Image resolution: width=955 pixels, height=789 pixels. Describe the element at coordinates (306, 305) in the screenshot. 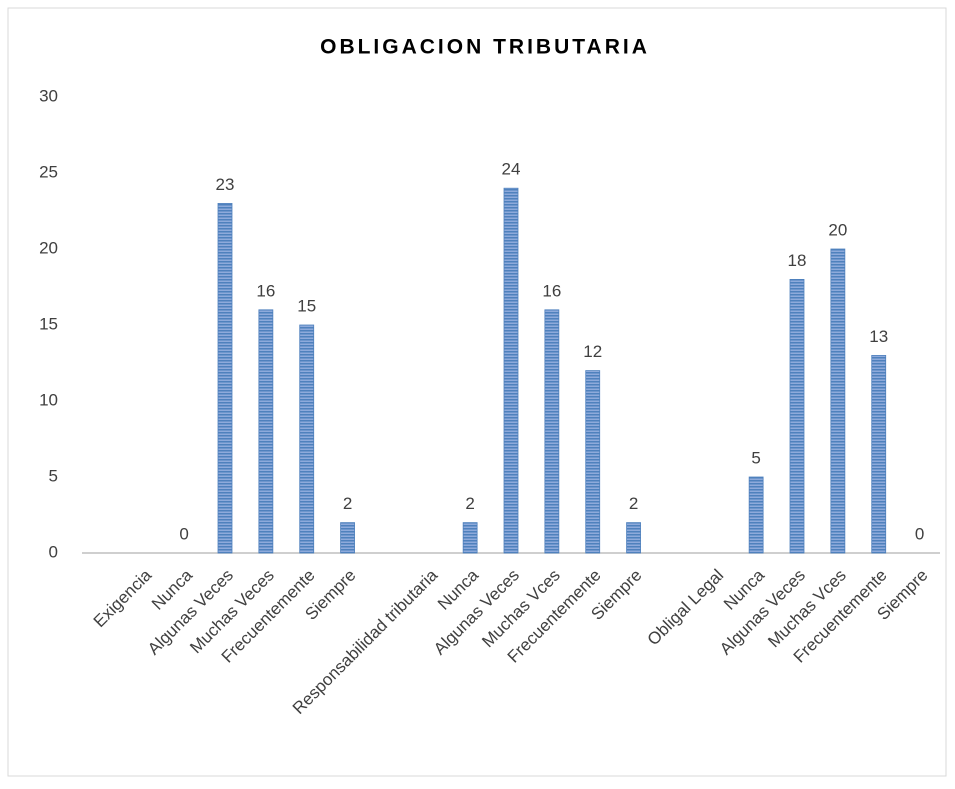

I see `data-label: 15` at that location.